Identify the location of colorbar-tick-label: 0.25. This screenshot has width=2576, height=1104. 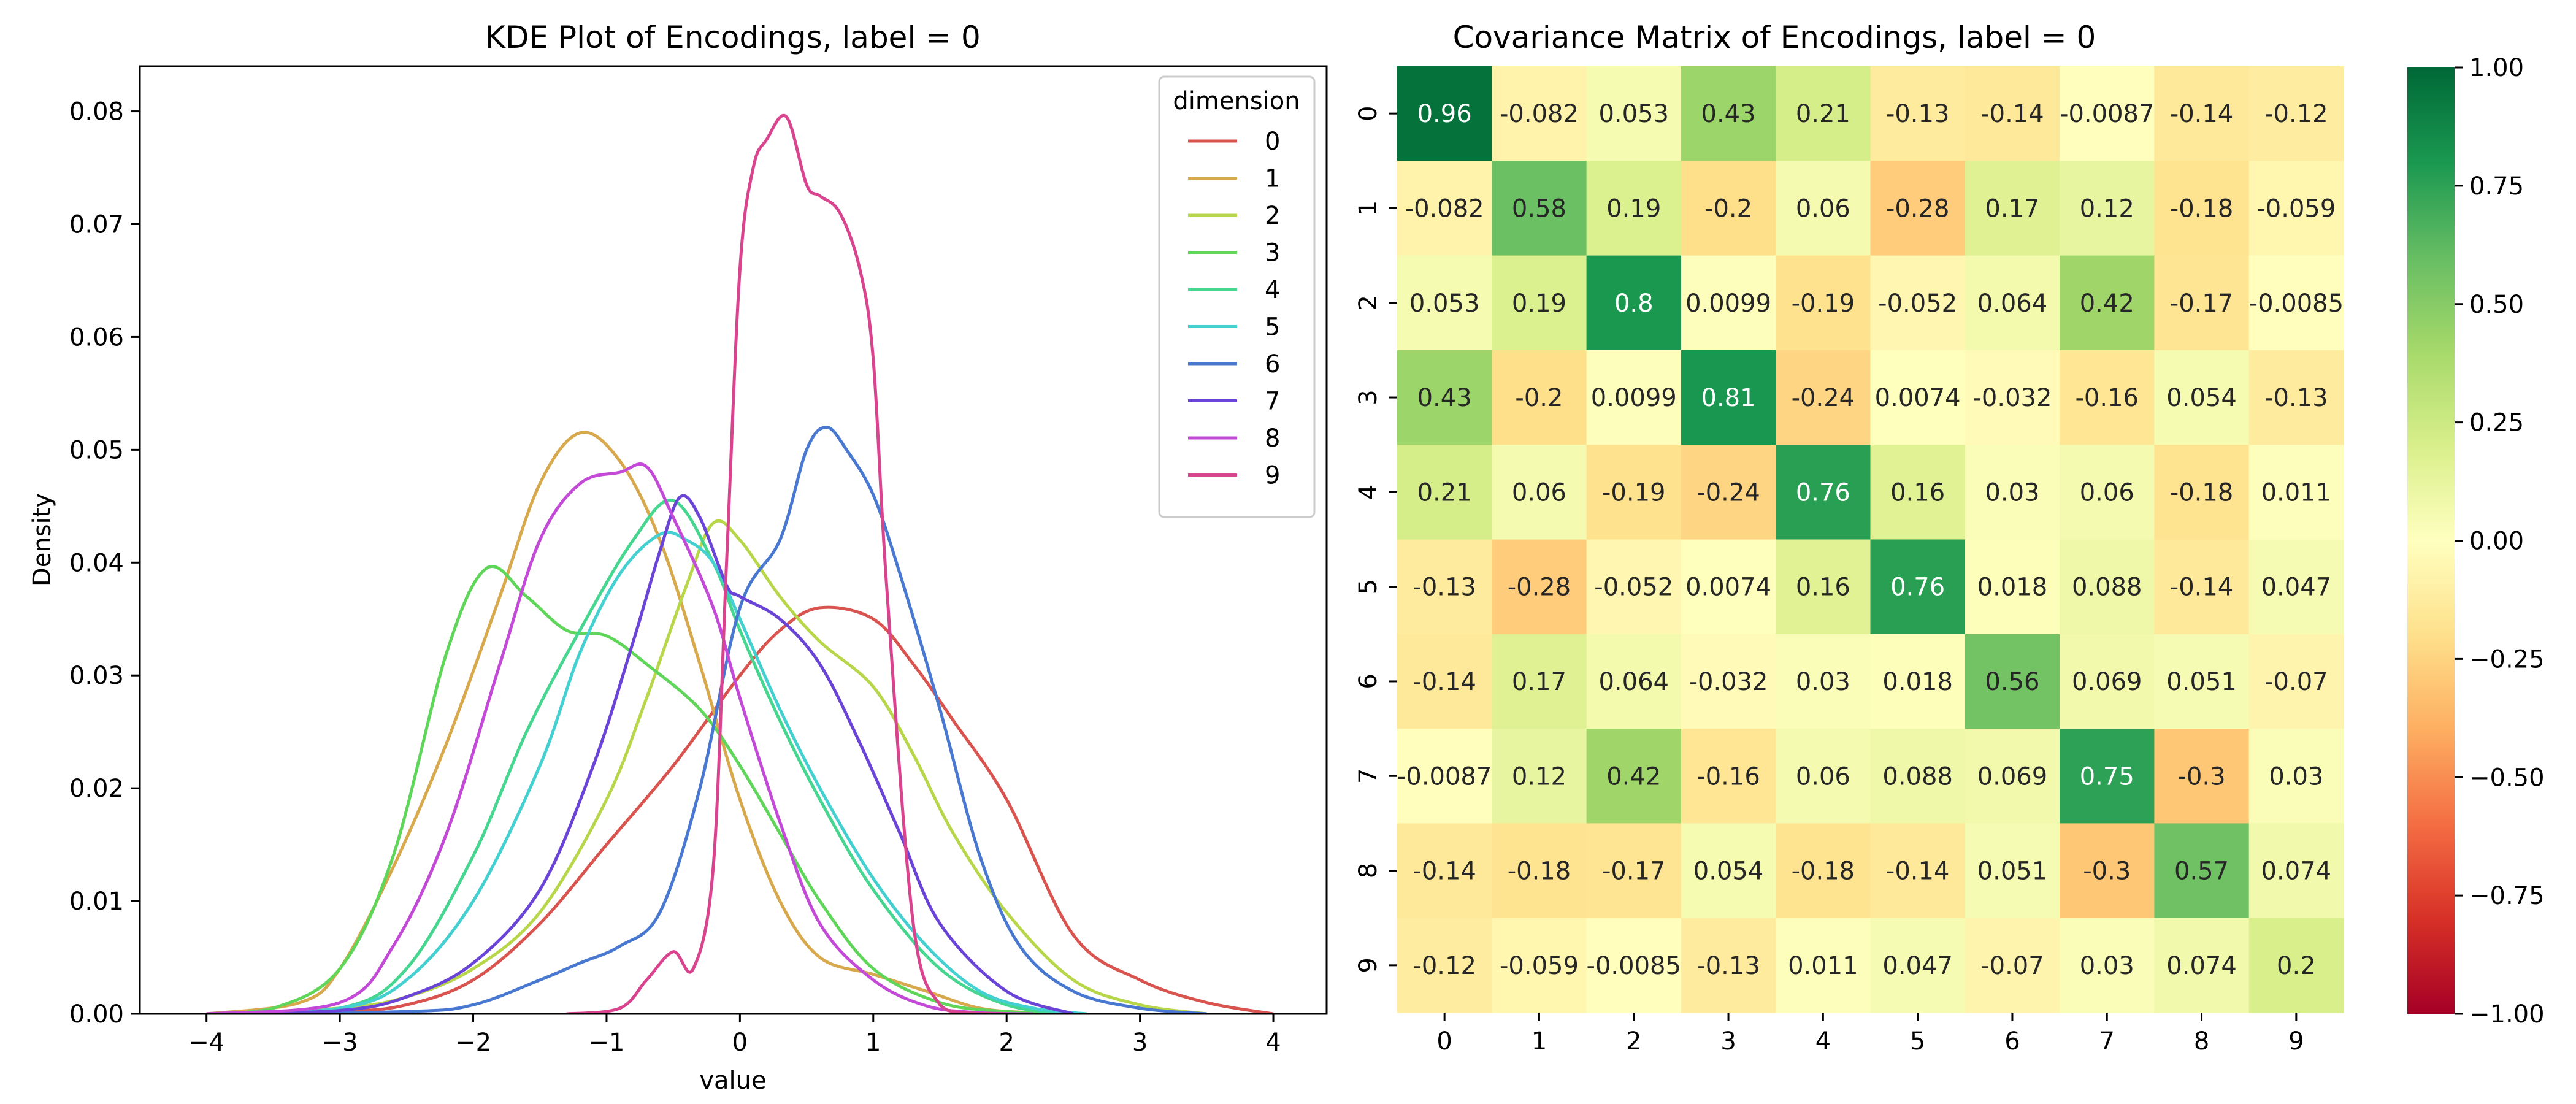
(2496, 423).